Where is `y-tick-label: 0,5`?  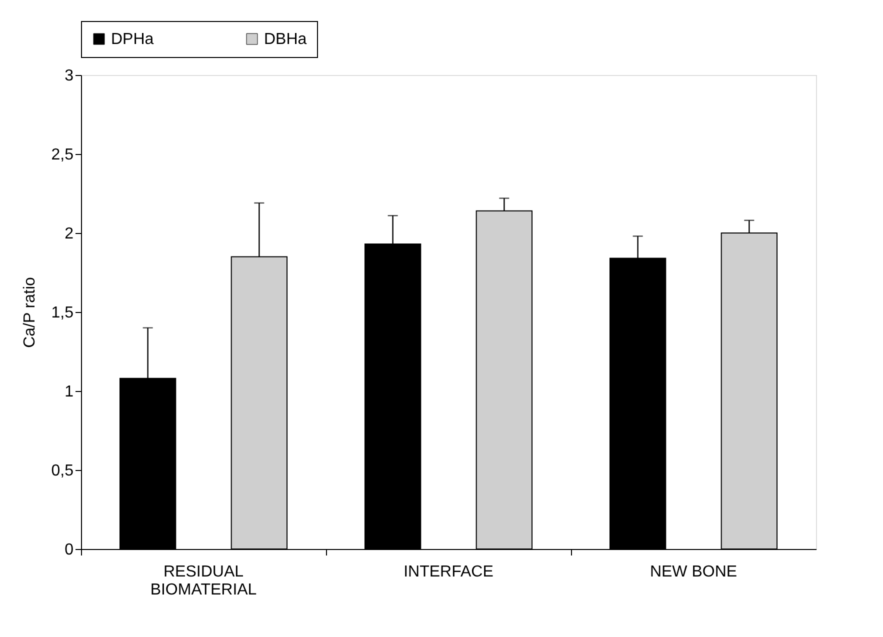 y-tick-label: 0,5 is located at coordinates (62, 471).